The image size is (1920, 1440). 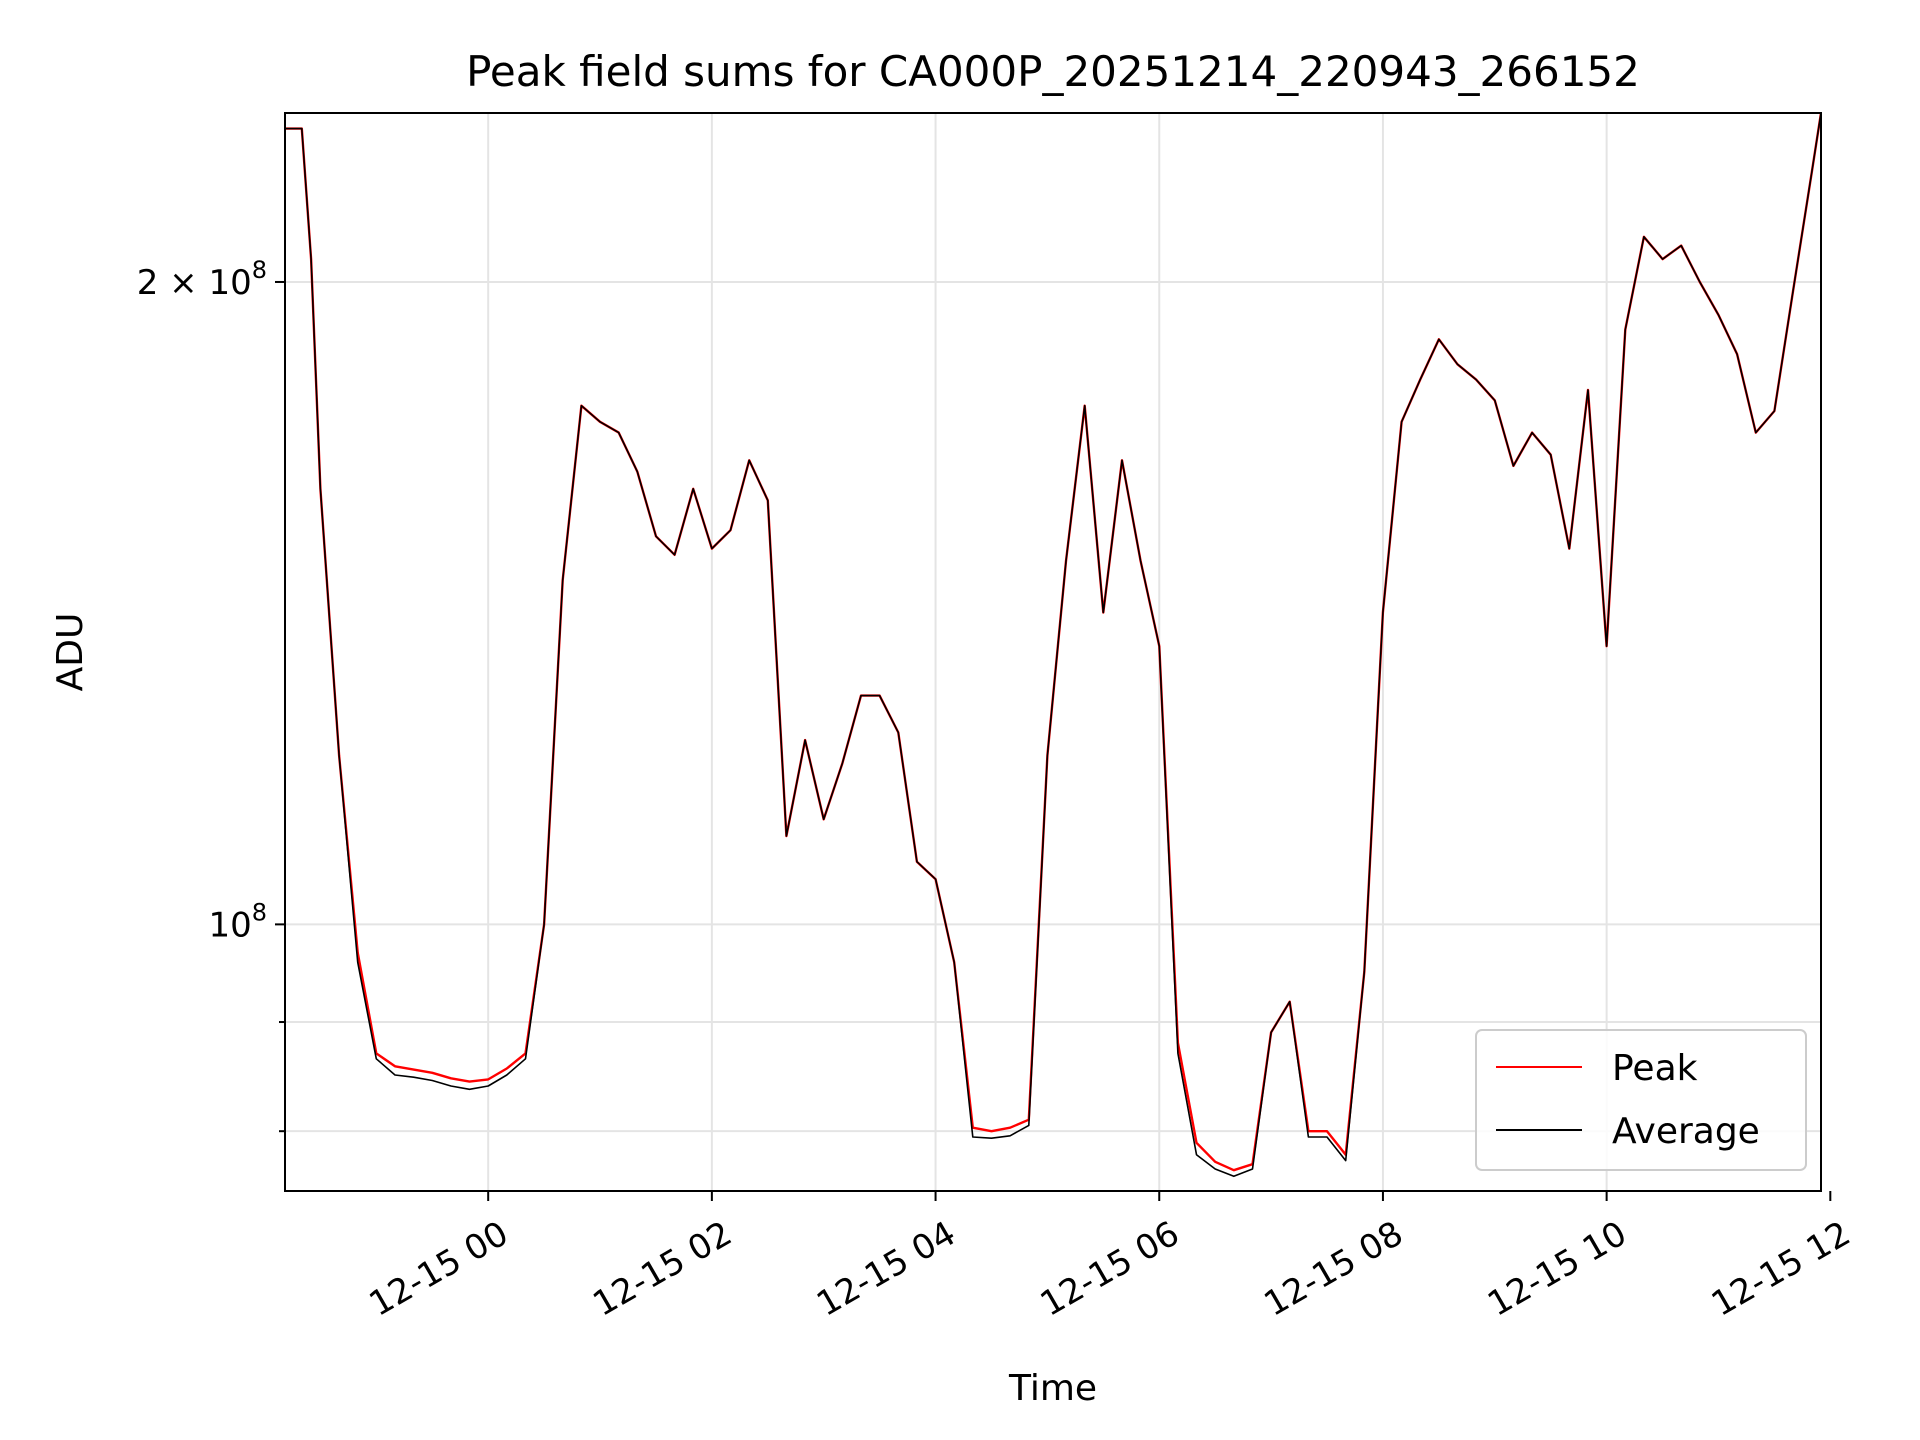 I want to click on legend-label-average: Average, so click(x=1686, y=1131).